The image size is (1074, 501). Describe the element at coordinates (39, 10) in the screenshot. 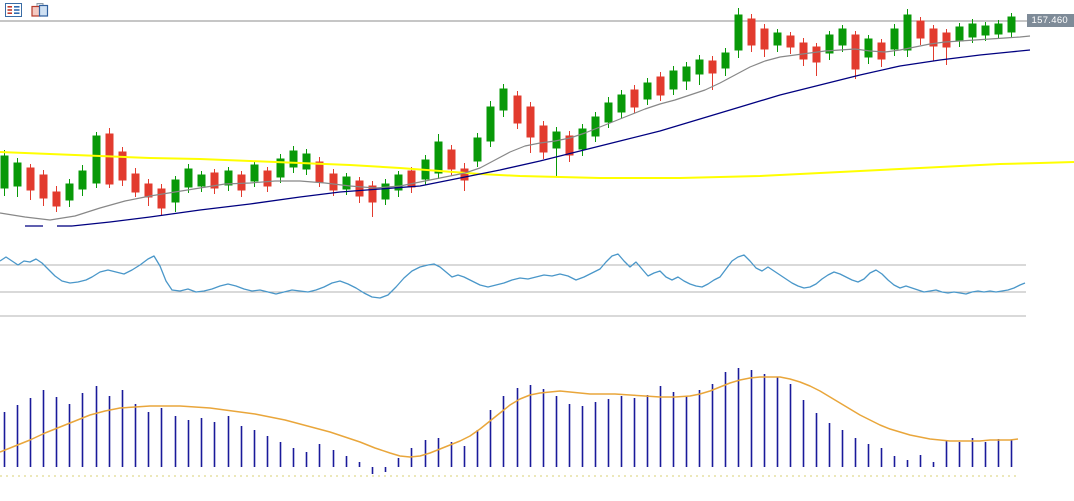

I see `chart-windows-icon` at that location.